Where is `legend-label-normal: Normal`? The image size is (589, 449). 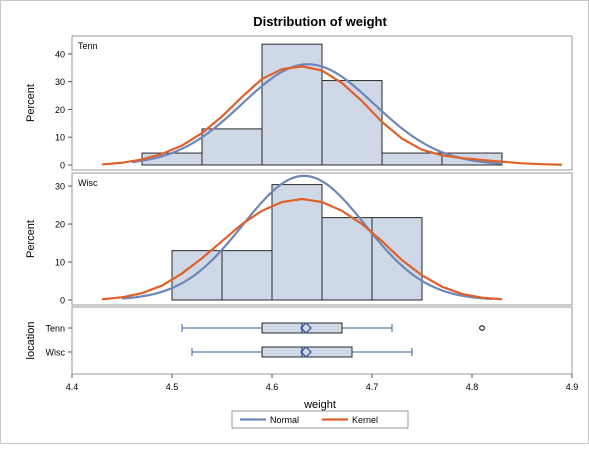 legend-label-normal: Normal is located at coordinates (284, 420).